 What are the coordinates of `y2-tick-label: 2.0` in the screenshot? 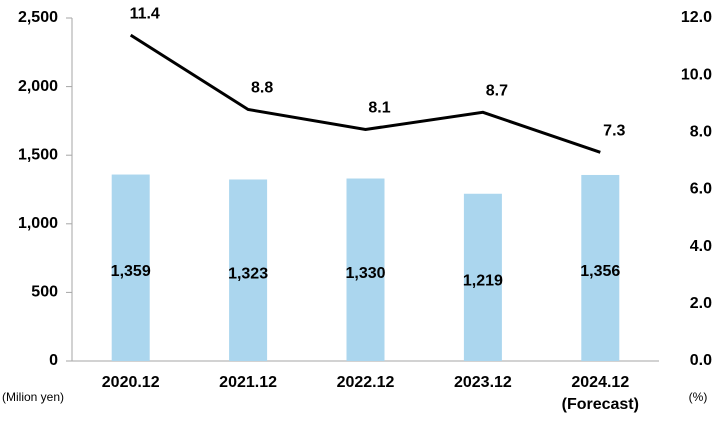 It's located at (701, 303).